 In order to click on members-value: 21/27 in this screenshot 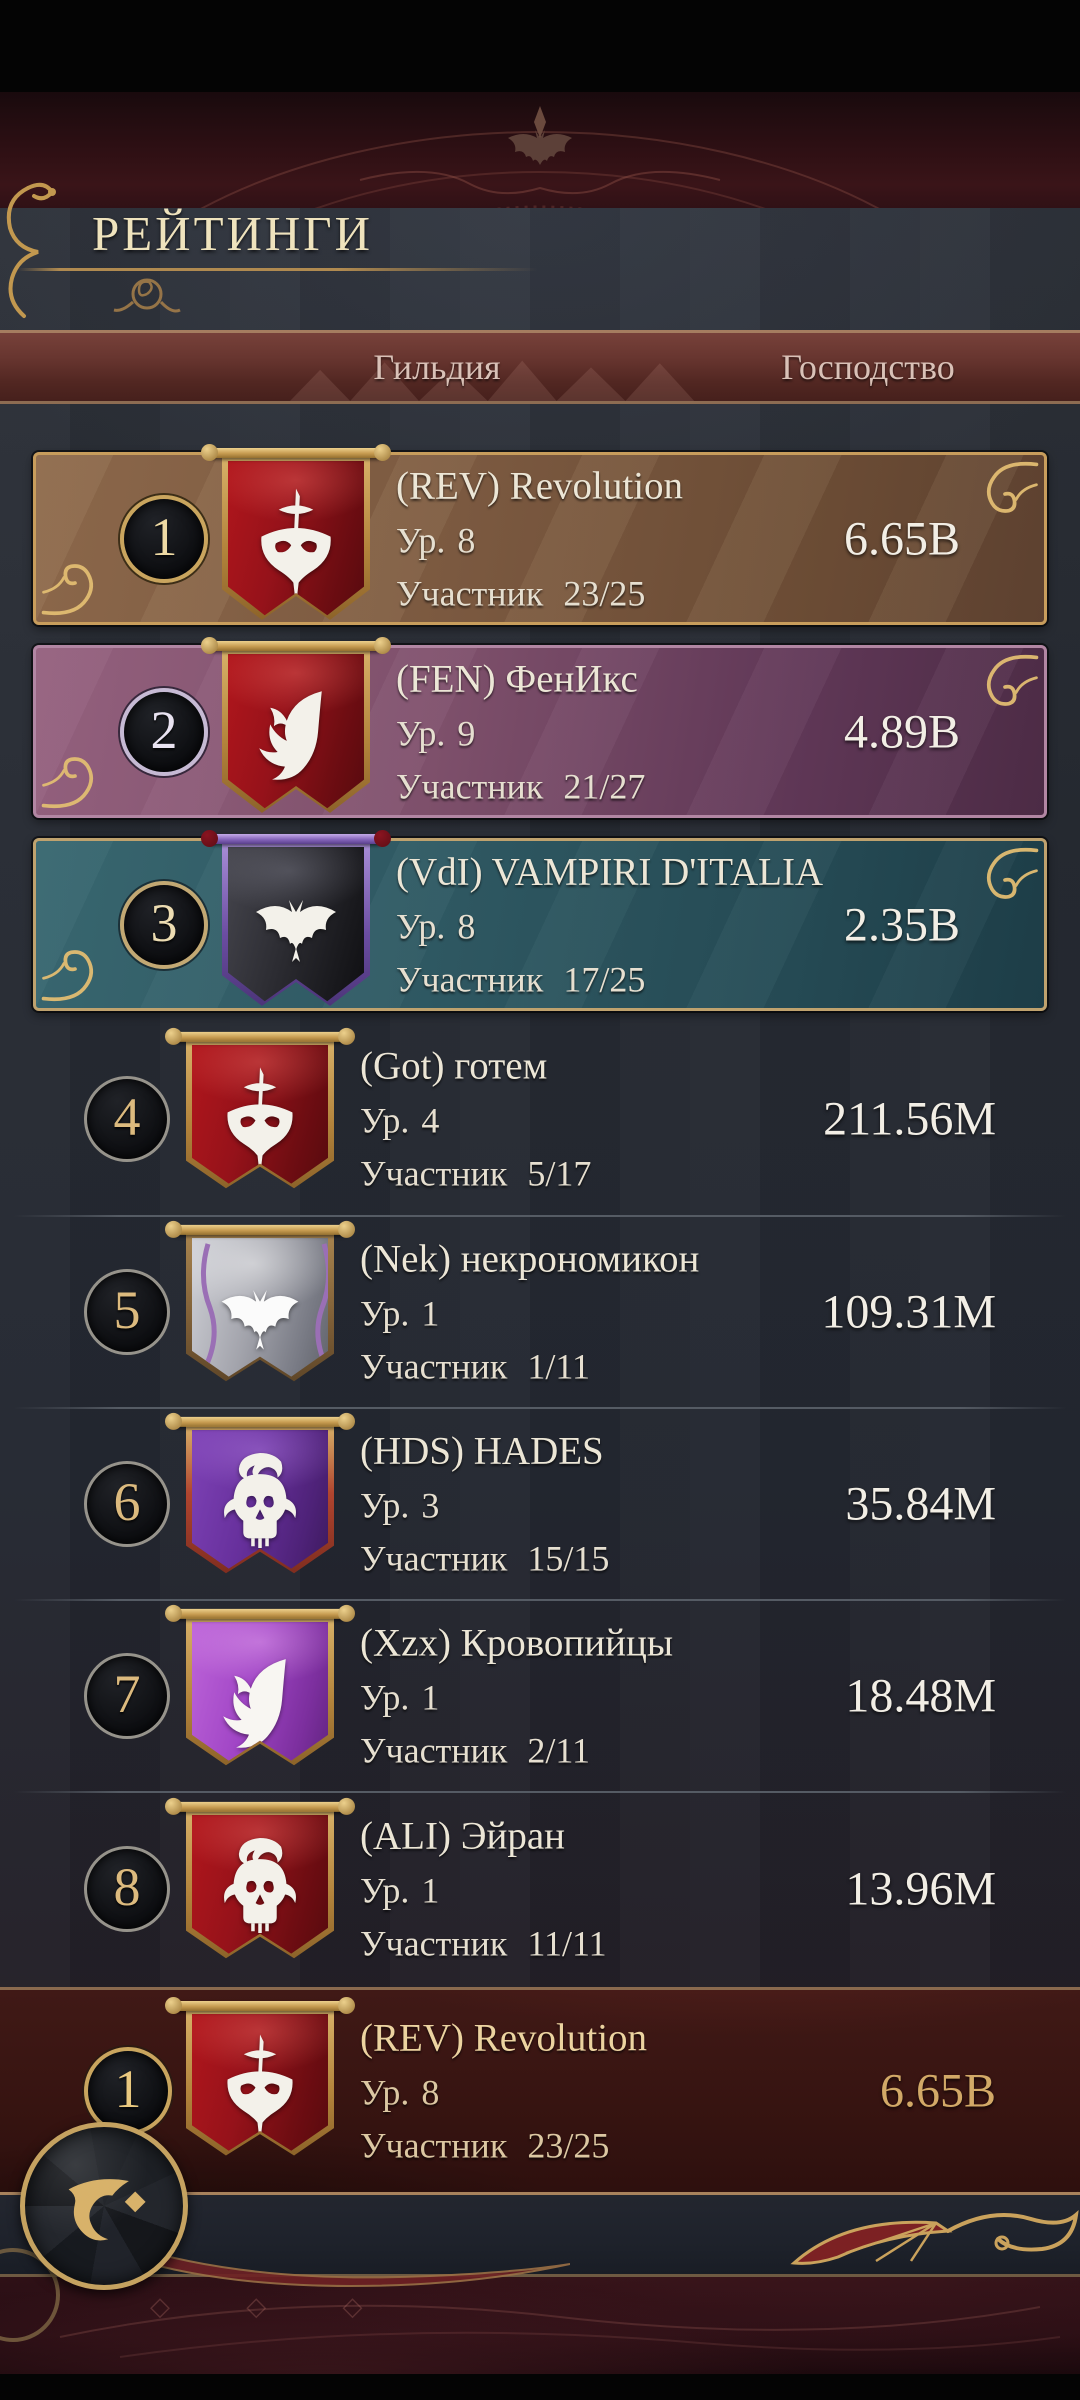, I will do `click(604, 786)`.